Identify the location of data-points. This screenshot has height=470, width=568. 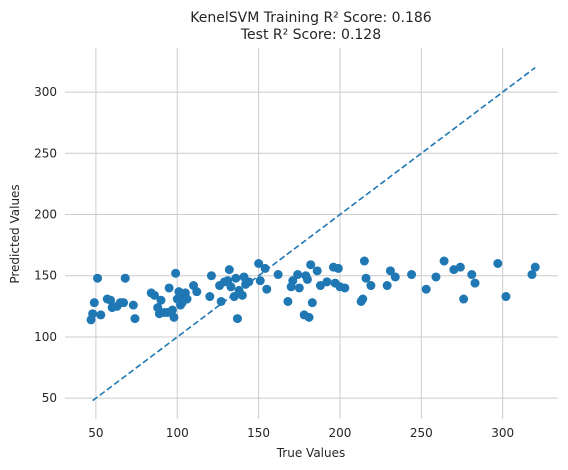
(313, 290).